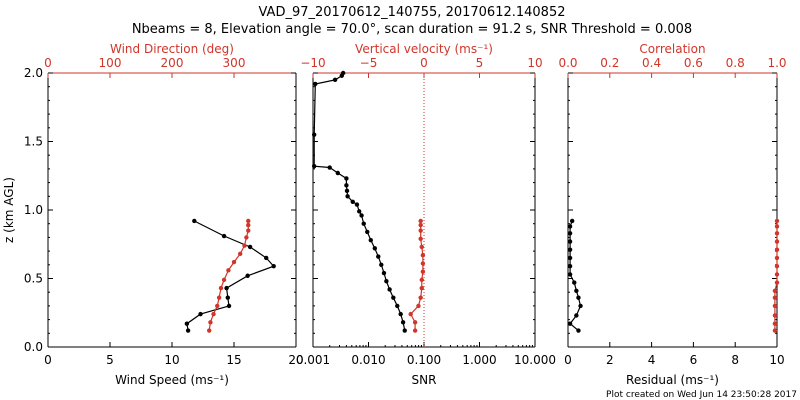 This screenshot has width=800, height=400. I want to click on x-tick-label: 15, so click(233, 360).